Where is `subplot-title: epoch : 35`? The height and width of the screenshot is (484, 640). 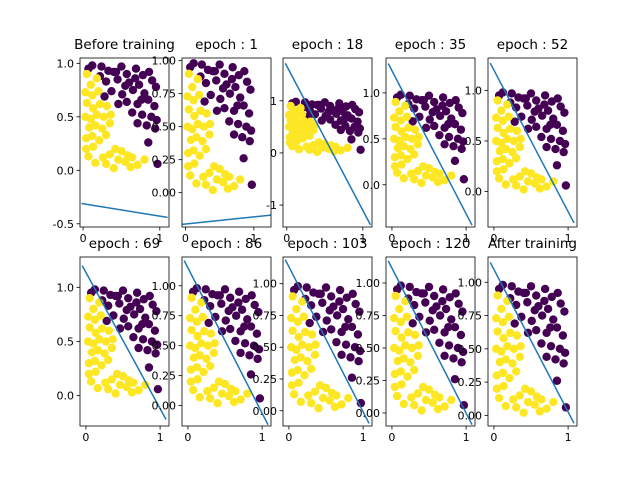 subplot-title: epoch : 35 is located at coordinates (430, 45).